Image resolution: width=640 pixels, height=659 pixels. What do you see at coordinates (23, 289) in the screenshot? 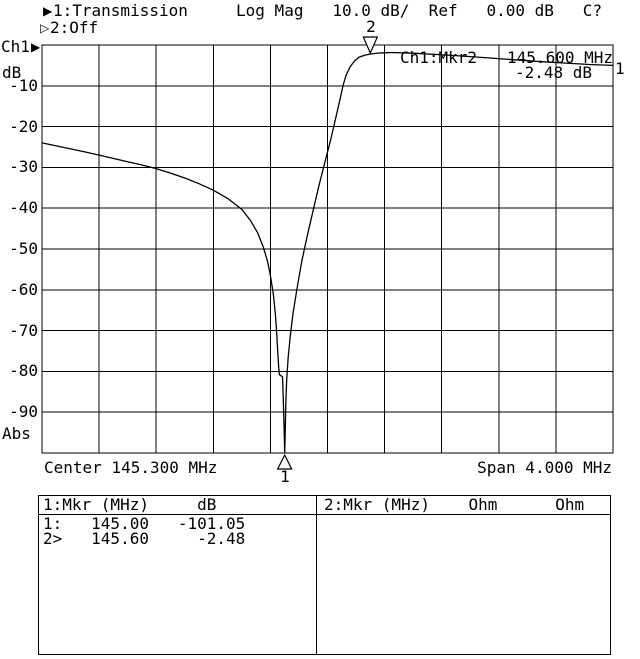
I see `y-tick-label: -60` at bounding box center [23, 289].